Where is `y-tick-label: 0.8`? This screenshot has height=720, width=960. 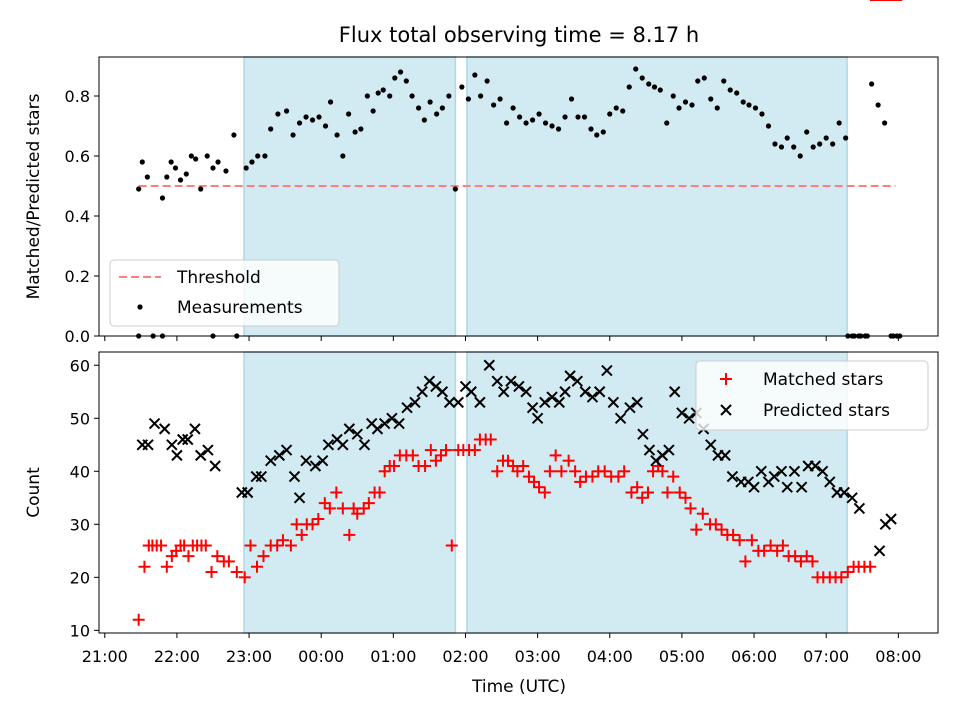
y-tick-label: 0.8 is located at coordinates (77, 96).